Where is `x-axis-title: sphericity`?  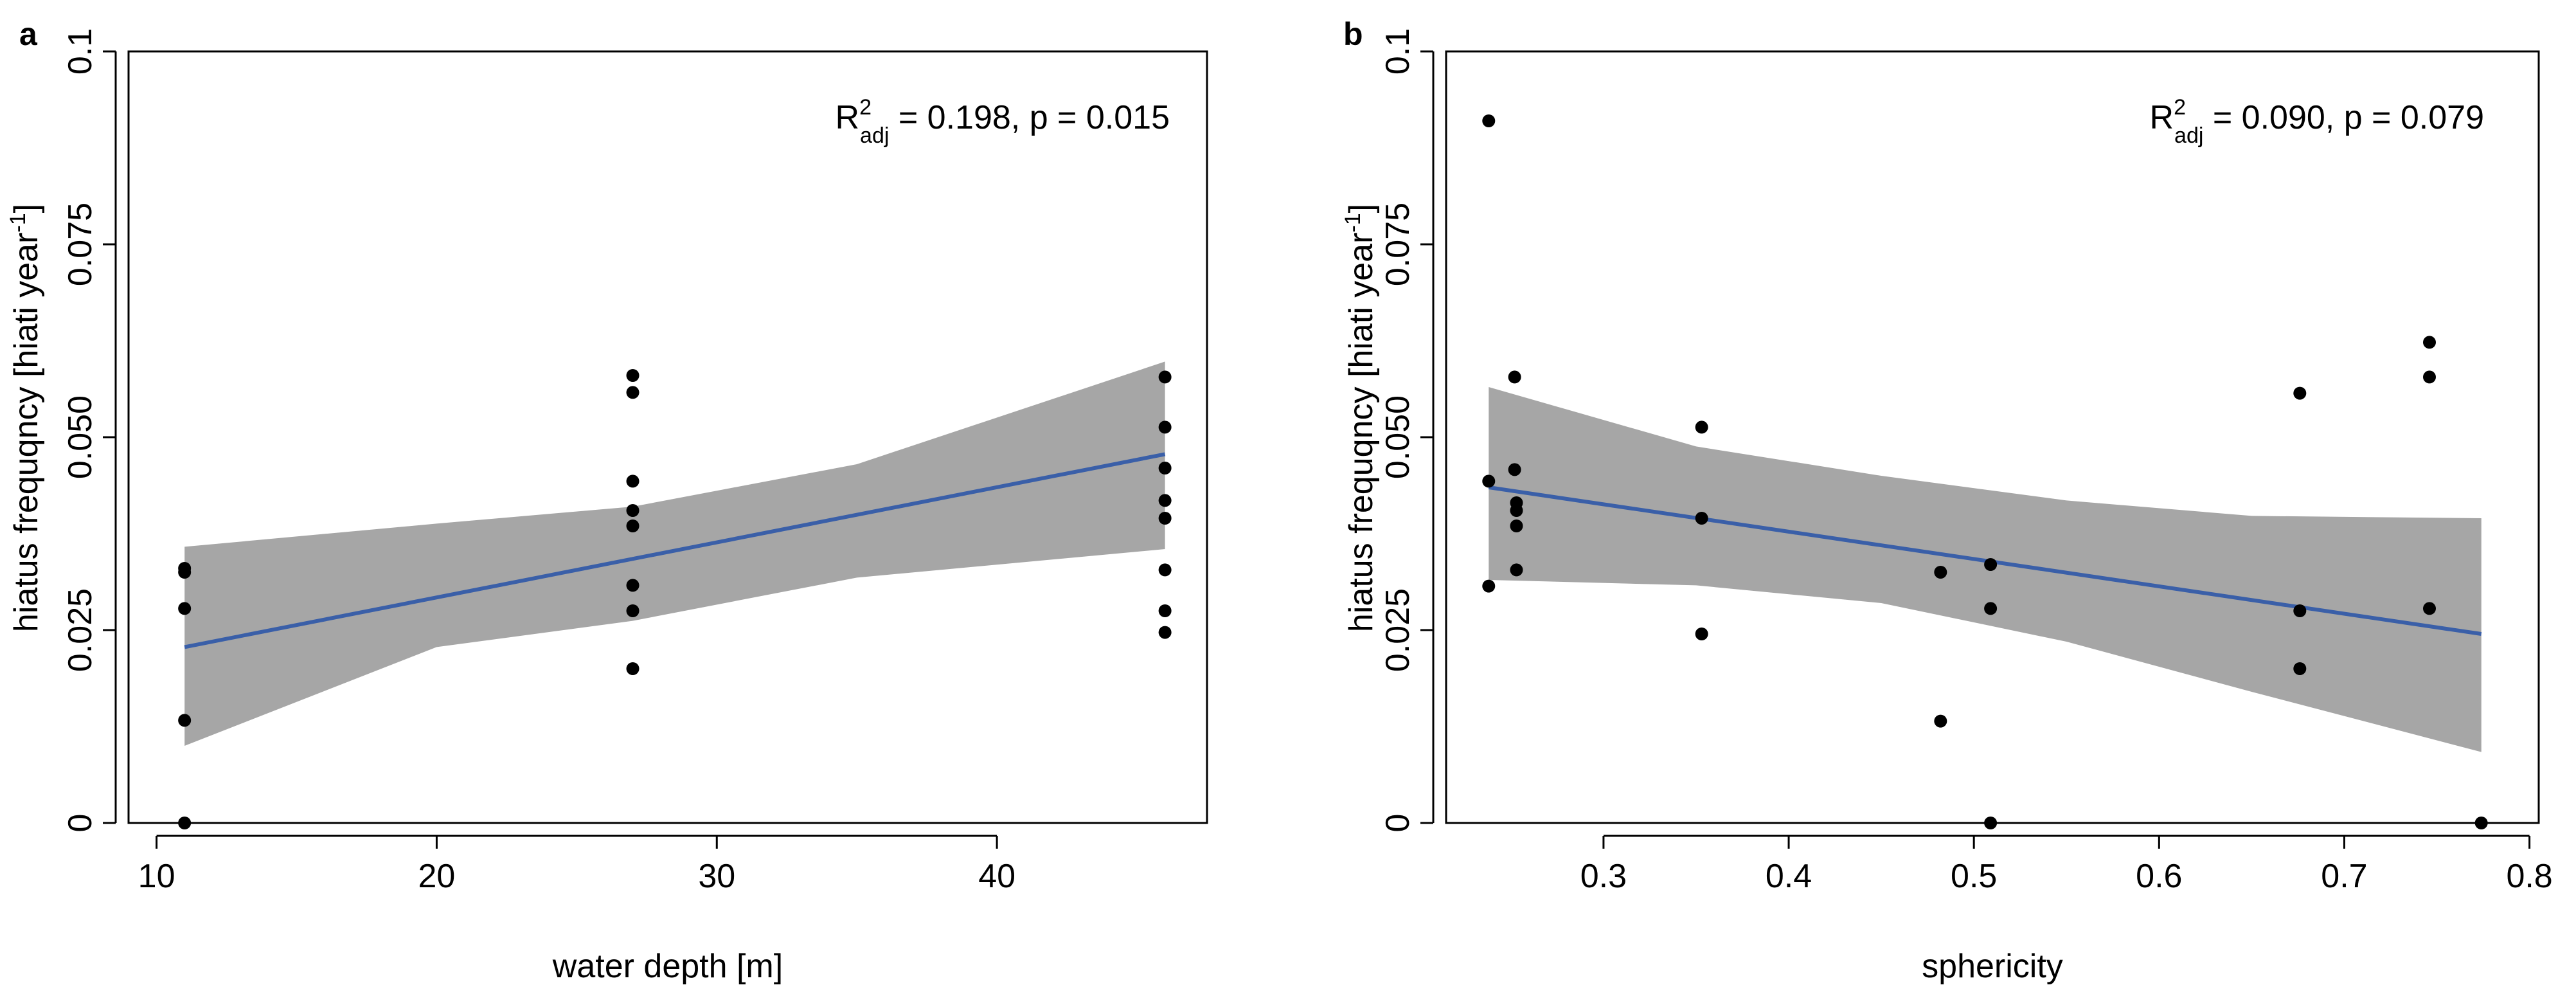
x-axis-title: sphericity is located at coordinates (1992, 967).